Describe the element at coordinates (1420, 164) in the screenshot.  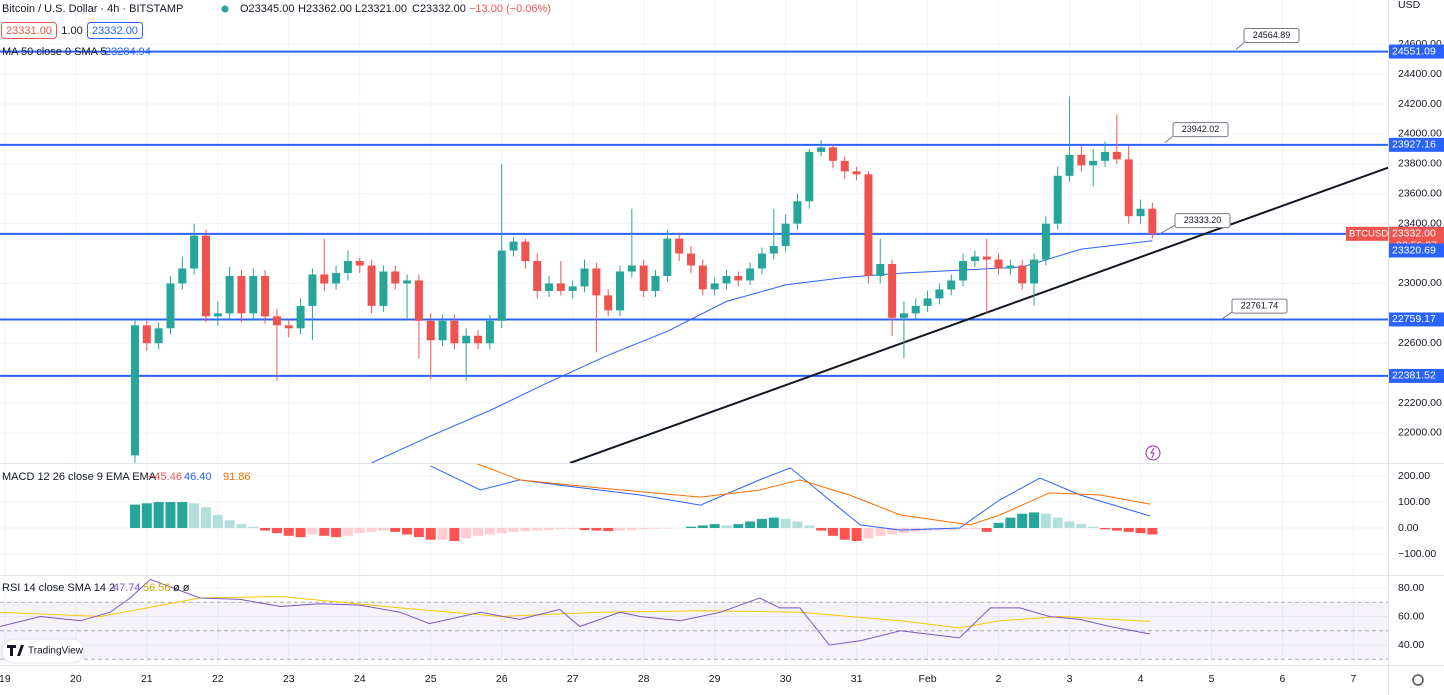
I see `y-tick-label: 23800.00` at that location.